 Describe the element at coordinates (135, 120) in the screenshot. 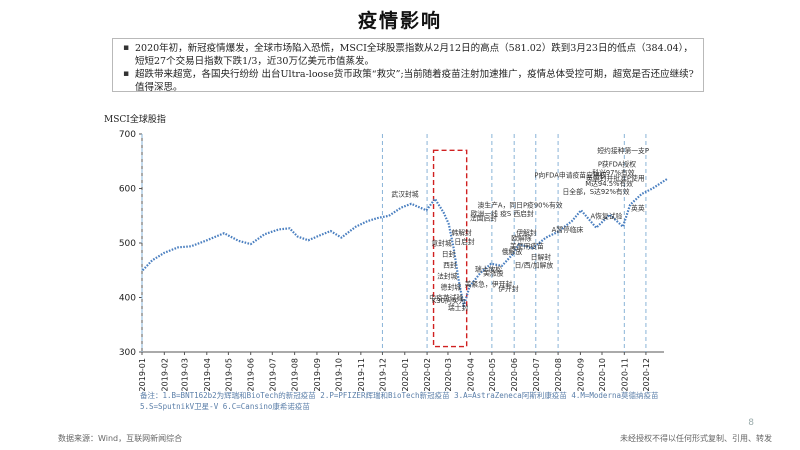

I see `chart-ylabel: MSCI全球股指` at that location.